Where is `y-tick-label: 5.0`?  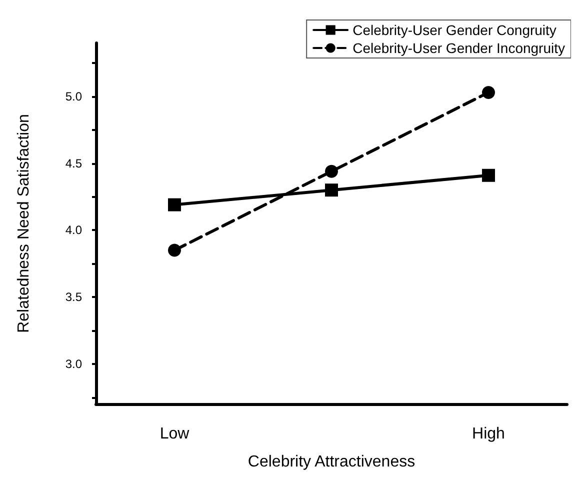
y-tick-label: 5.0 is located at coordinates (73, 96).